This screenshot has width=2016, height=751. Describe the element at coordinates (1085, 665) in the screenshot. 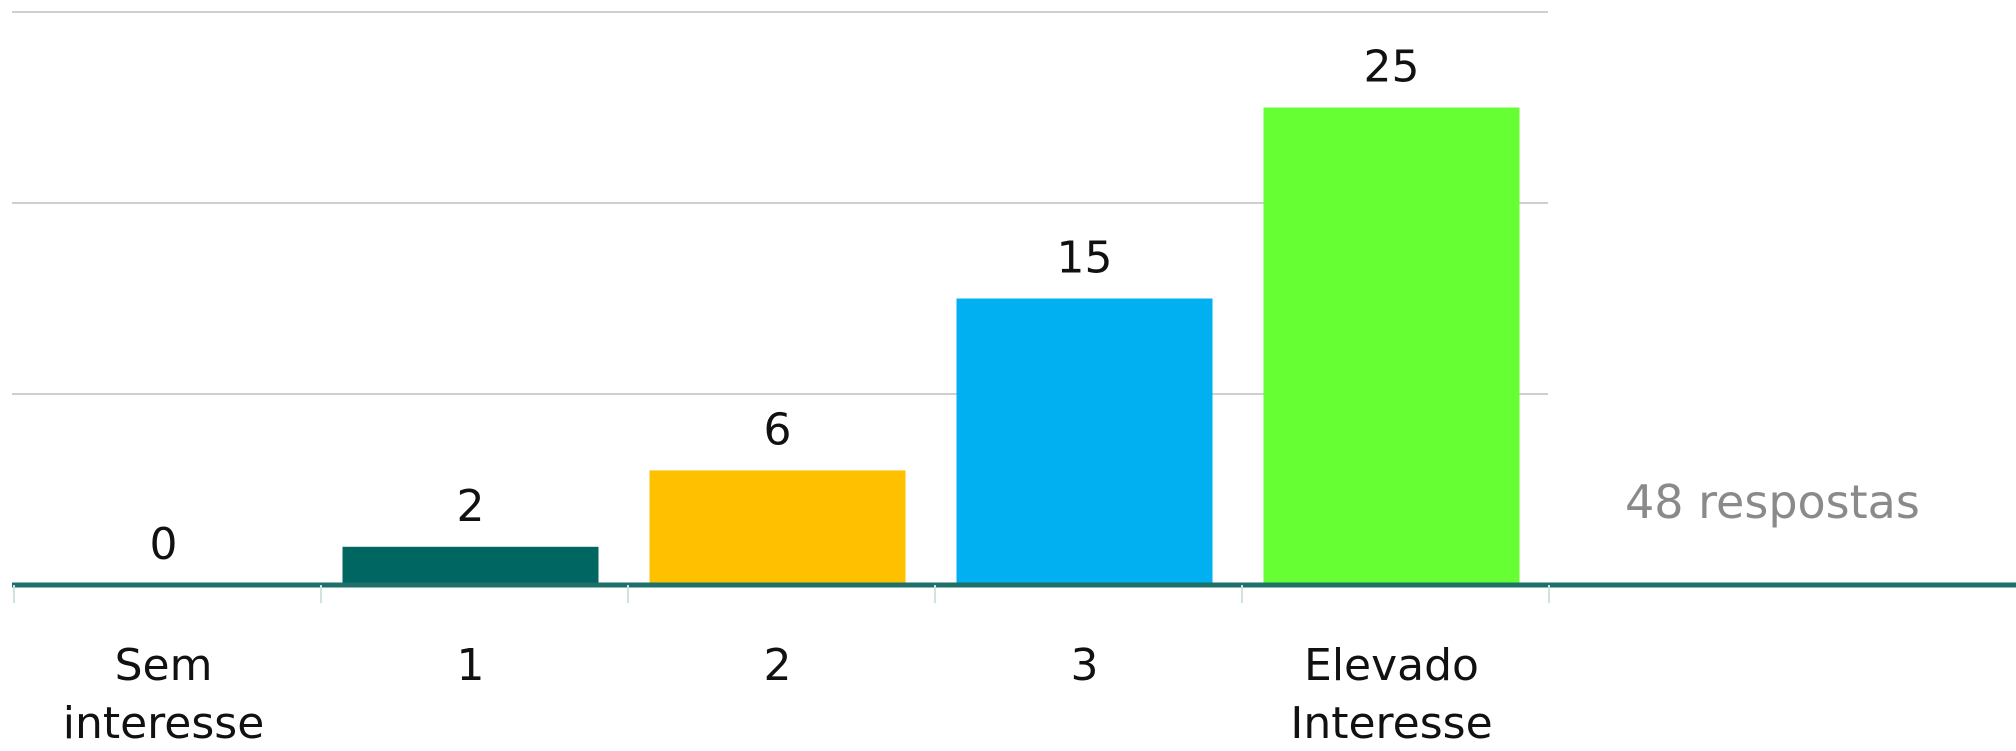

I see `category-label: 3` at that location.